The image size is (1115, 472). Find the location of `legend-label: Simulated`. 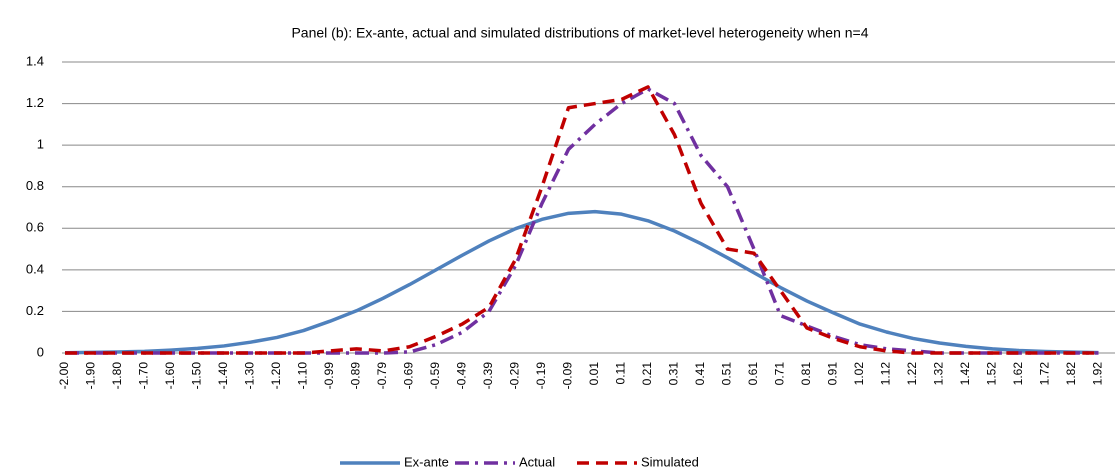

legend-label: Simulated is located at coordinates (670, 461).